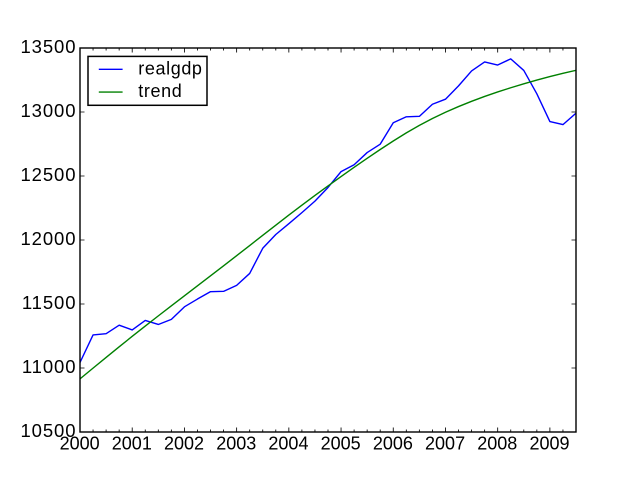  Describe the element at coordinates (132, 443) in the screenshot. I see `svg-text: 2001` at that location.